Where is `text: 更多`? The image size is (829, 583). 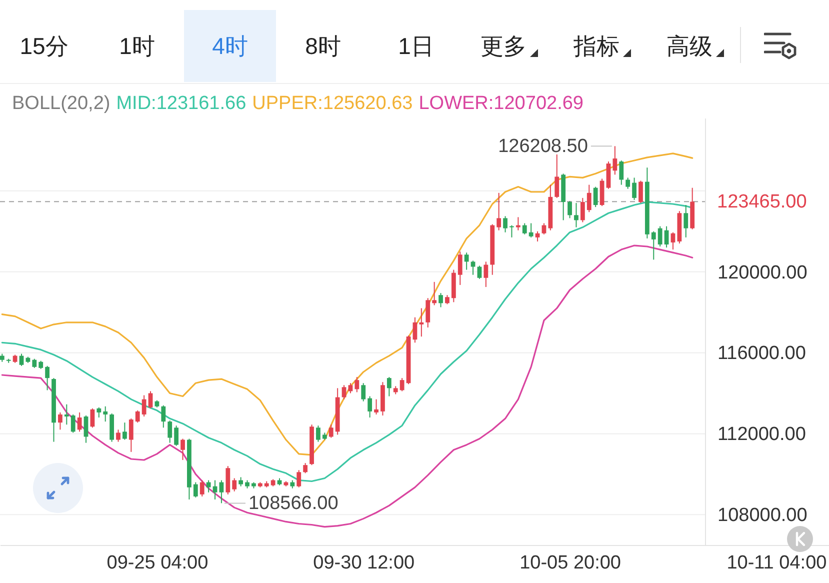
text: 更多 is located at coordinates (503, 46).